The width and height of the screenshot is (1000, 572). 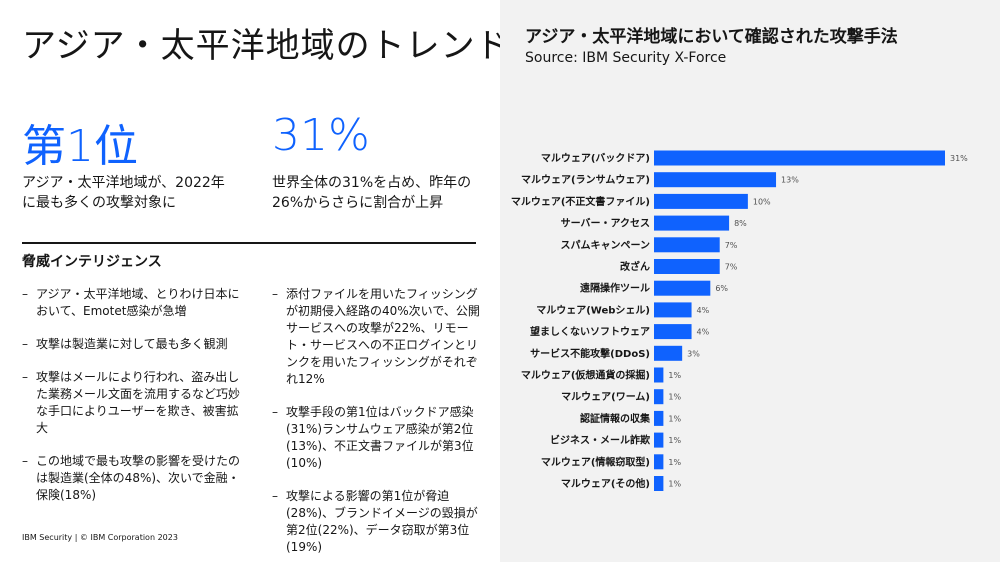 What do you see at coordinates (595, 461) in the screenshot?
I see `category-label: マルウェア(情報窃取型)` at bounding box center [595, 461].